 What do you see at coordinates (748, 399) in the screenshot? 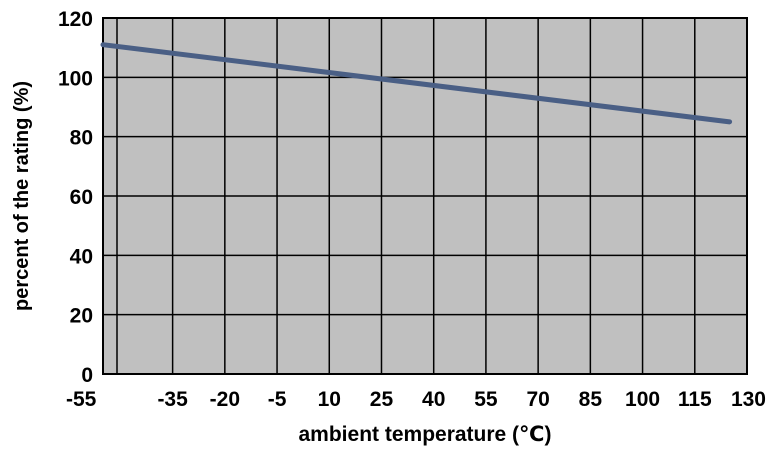
I see `x-tick-label-12: 130` at bounding box center [748, 399].